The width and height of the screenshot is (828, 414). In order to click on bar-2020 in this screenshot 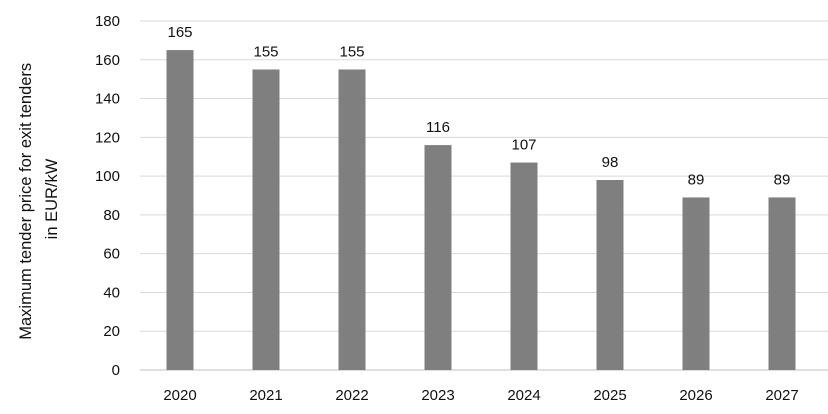, I will do `click(180, 210)`.